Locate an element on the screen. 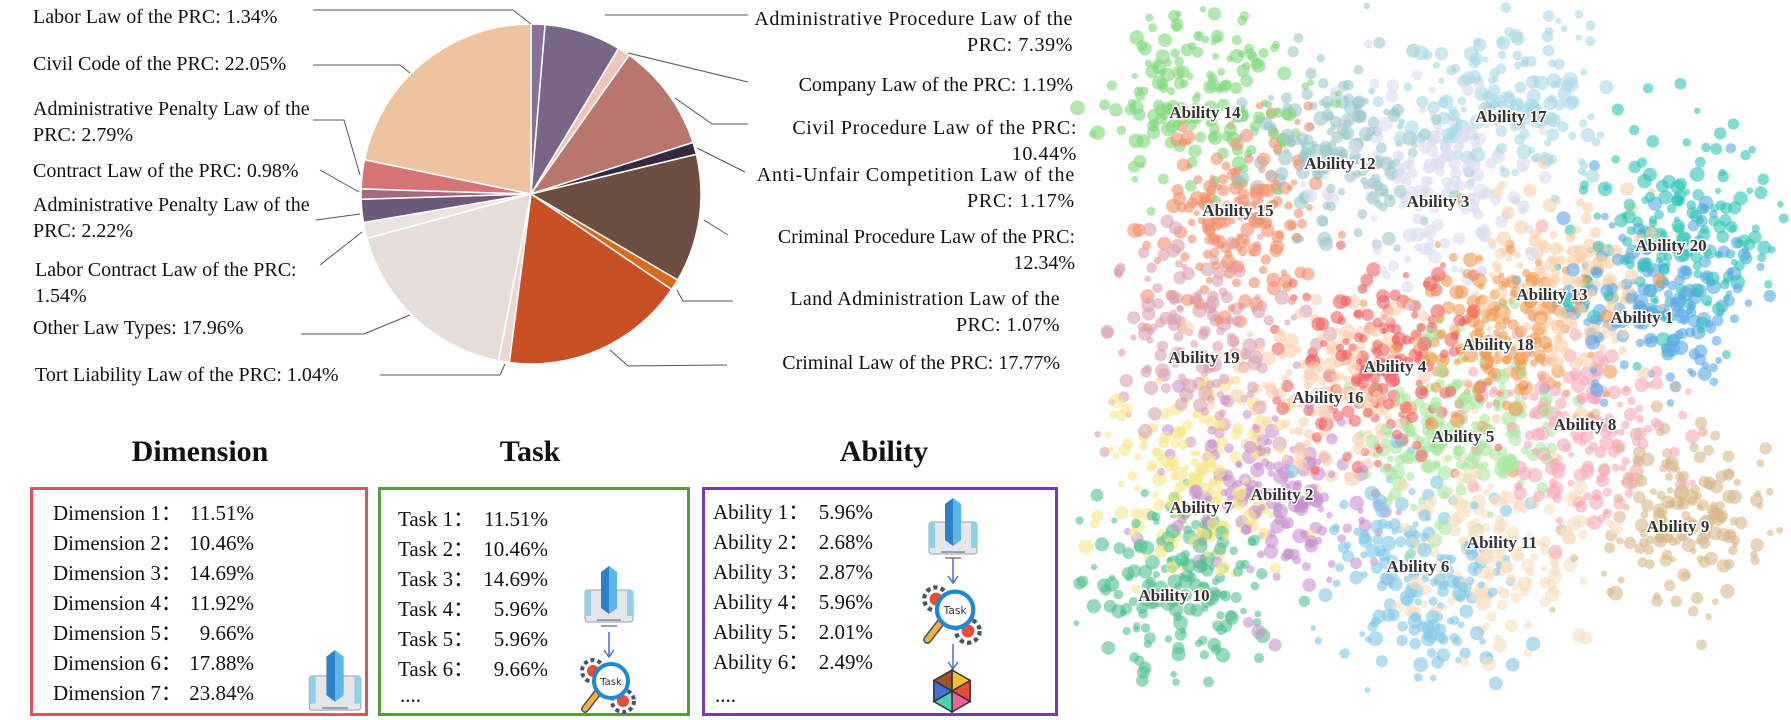  pie-slice is located at coordinates (615, 217).